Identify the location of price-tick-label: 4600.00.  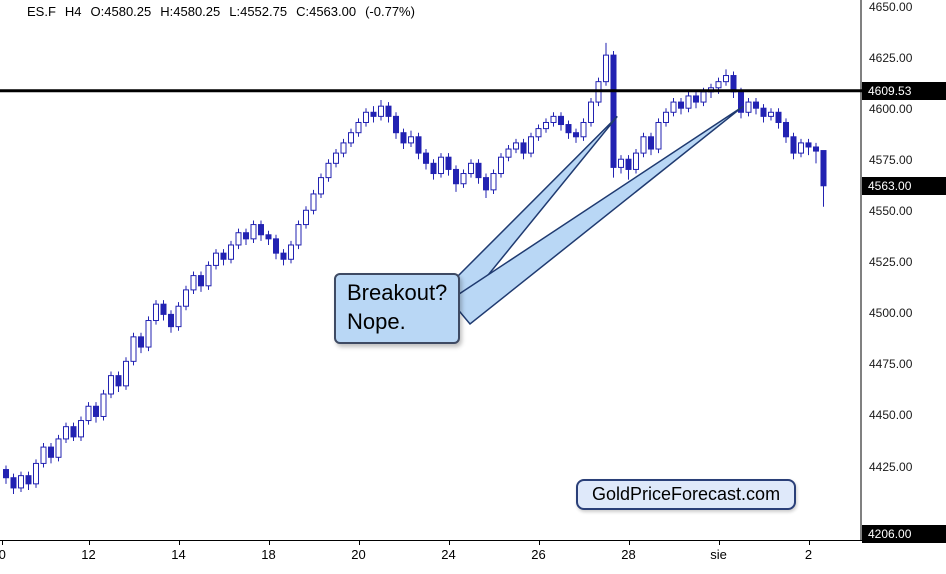
(891, 109).